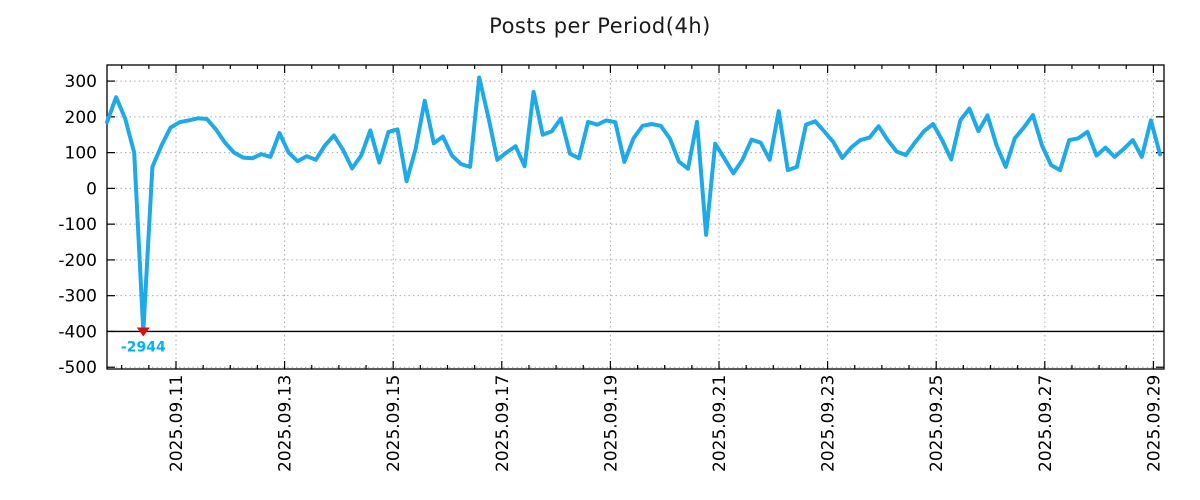 The width and height of the screenshot is (1200, 500). Describe the element at coordinates (394, 423) in the screenshot. I see `x-tick-label: 2025.09.15` at that location.